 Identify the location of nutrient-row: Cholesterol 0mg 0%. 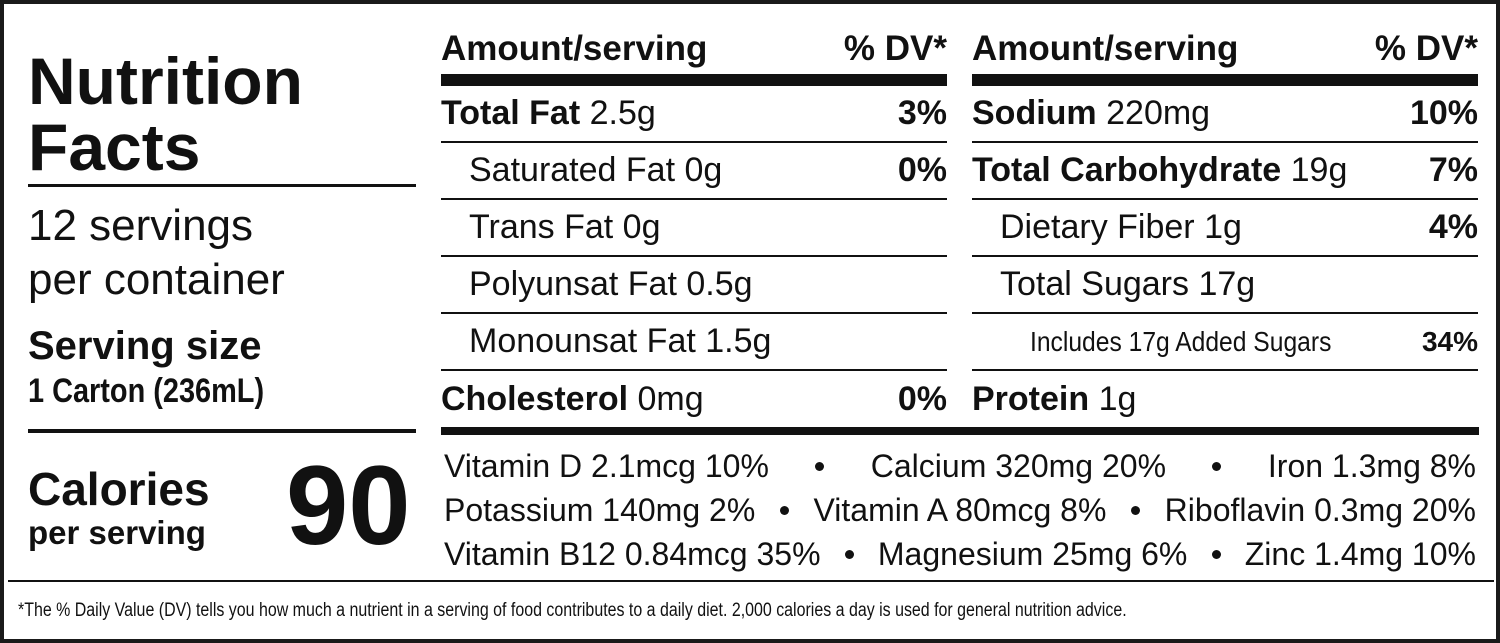
(694, 399).